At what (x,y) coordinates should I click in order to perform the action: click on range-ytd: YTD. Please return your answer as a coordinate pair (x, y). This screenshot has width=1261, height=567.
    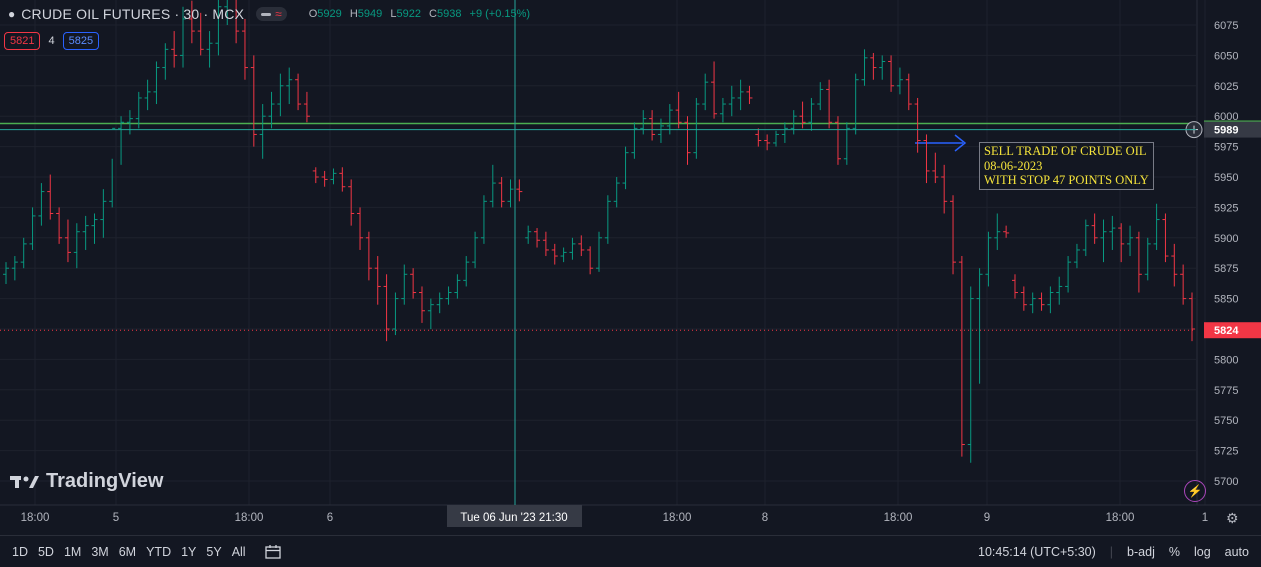
    Looking at the image, I should click on (159, 551).